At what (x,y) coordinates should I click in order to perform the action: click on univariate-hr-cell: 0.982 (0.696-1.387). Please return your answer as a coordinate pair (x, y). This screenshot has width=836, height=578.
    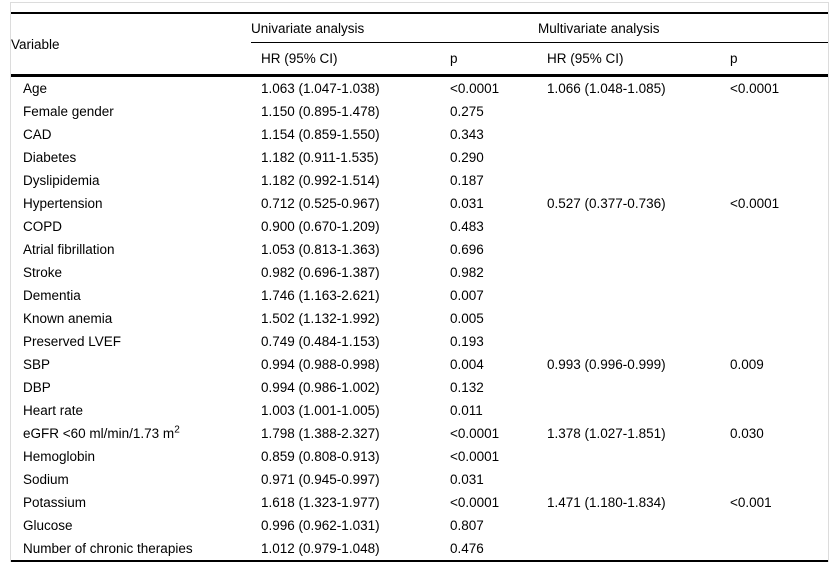
    Looking at the image, I should click on (320, 272).